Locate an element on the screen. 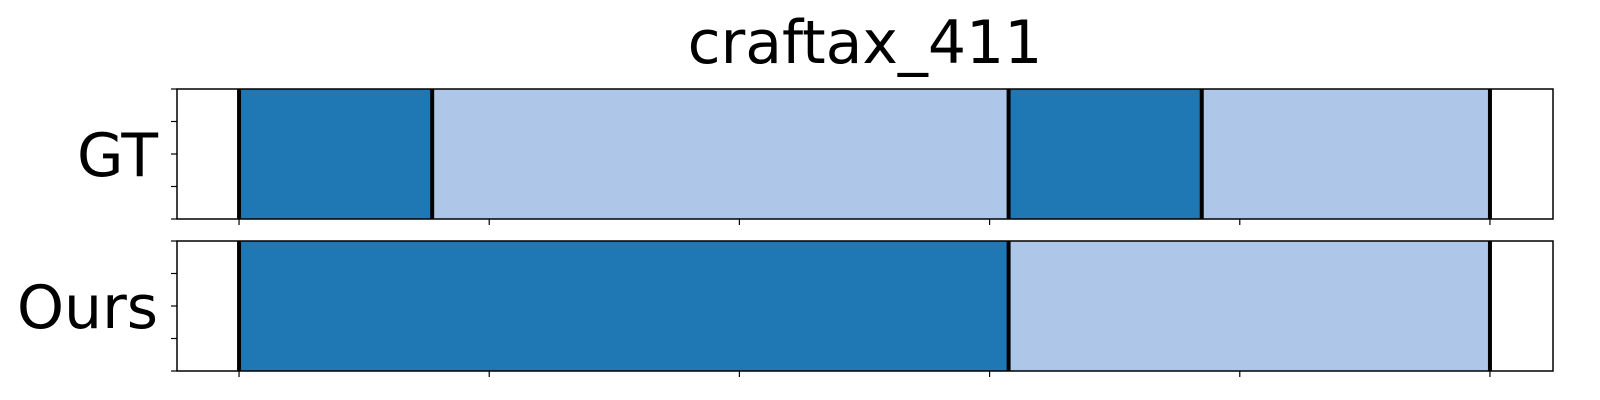 This screenshot has width=1600, height=400. chart-title: craftax_411 is located at coordinates (865, 43).